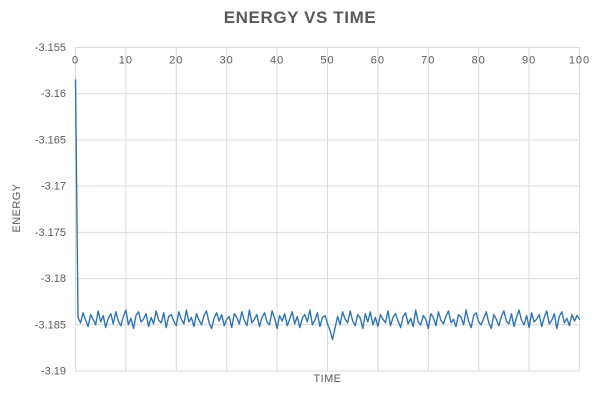  Describe the element at coordinates (50, 233) in the screenshot. I see `y-tick-label: -3.175` at that location.